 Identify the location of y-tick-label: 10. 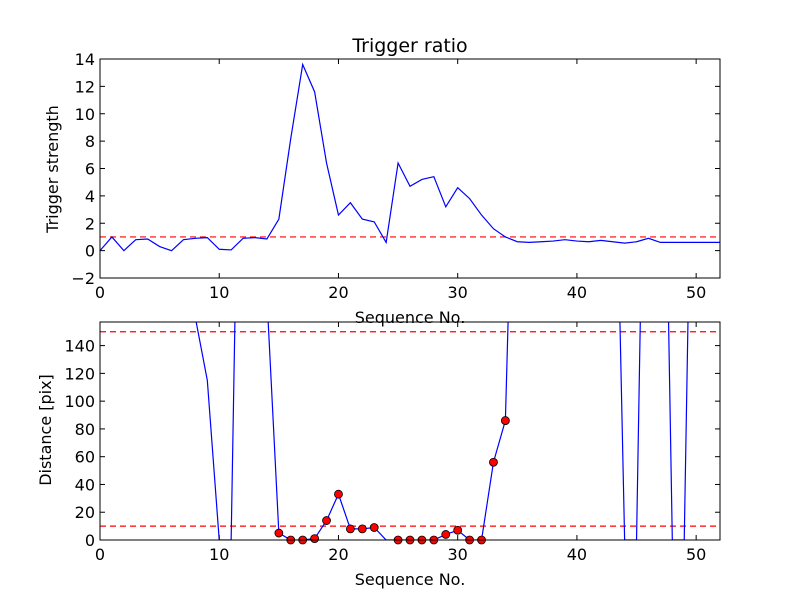
(85, 114).